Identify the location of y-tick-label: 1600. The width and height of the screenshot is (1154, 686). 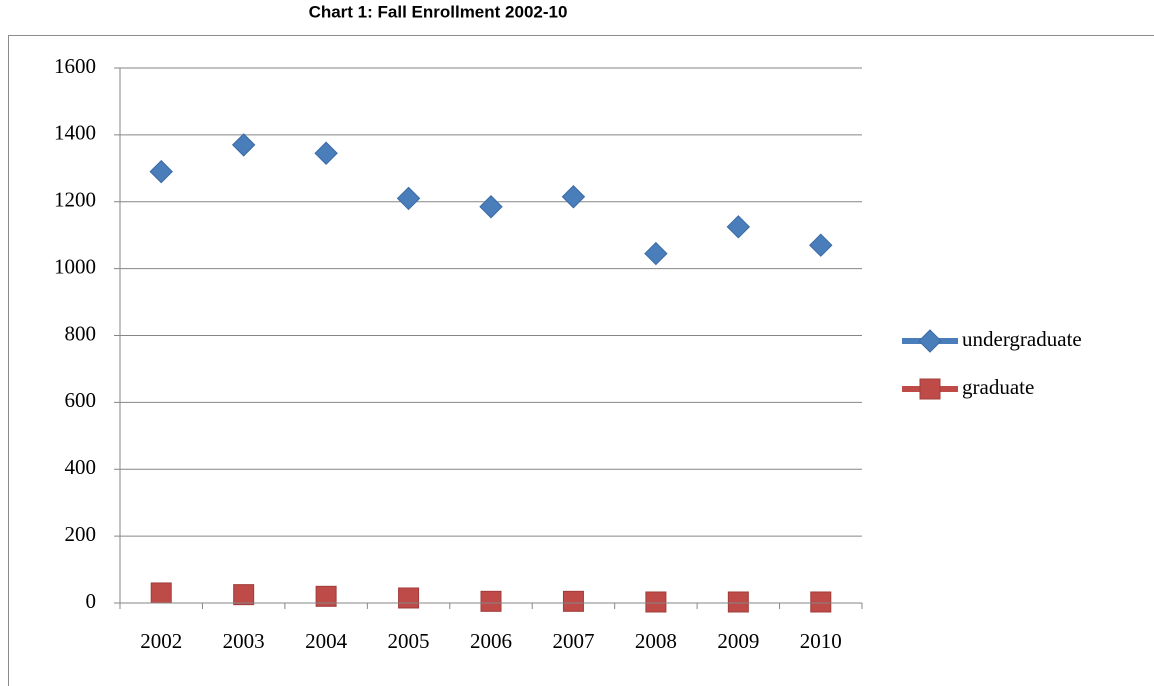
(75, 66).